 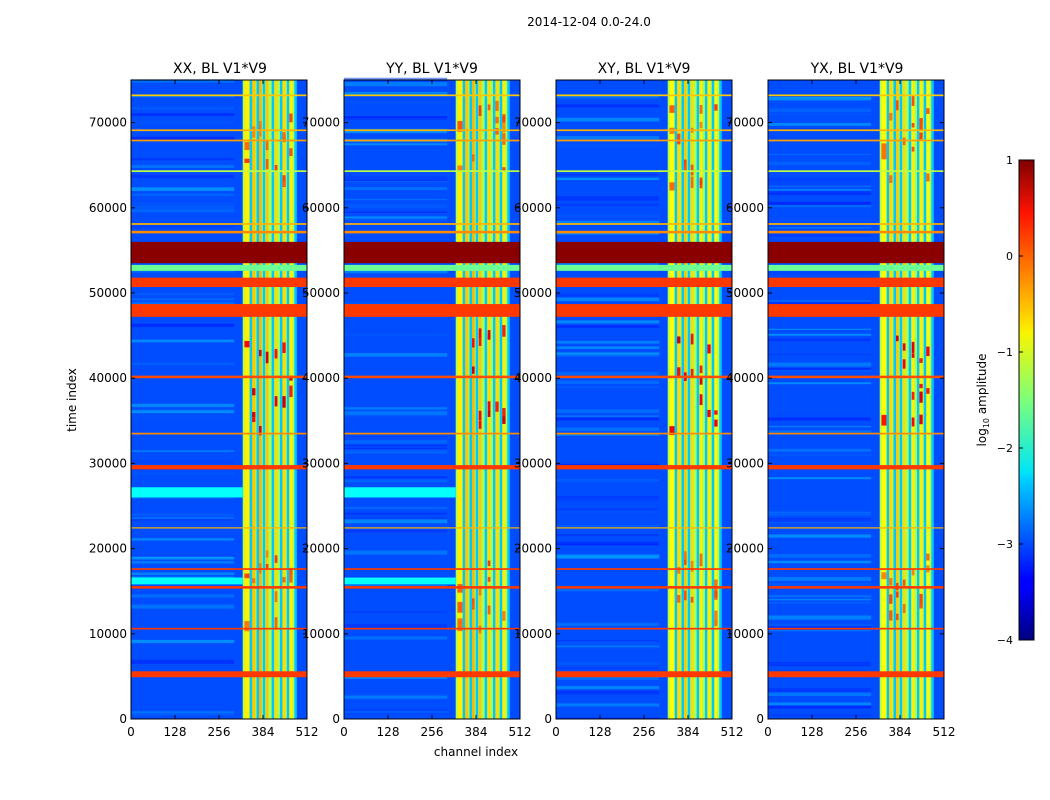 What do you see at coordinates (108, 293) in the screenshot?
I see `y-tick-label: 50000` at bounding box center [108, 293].